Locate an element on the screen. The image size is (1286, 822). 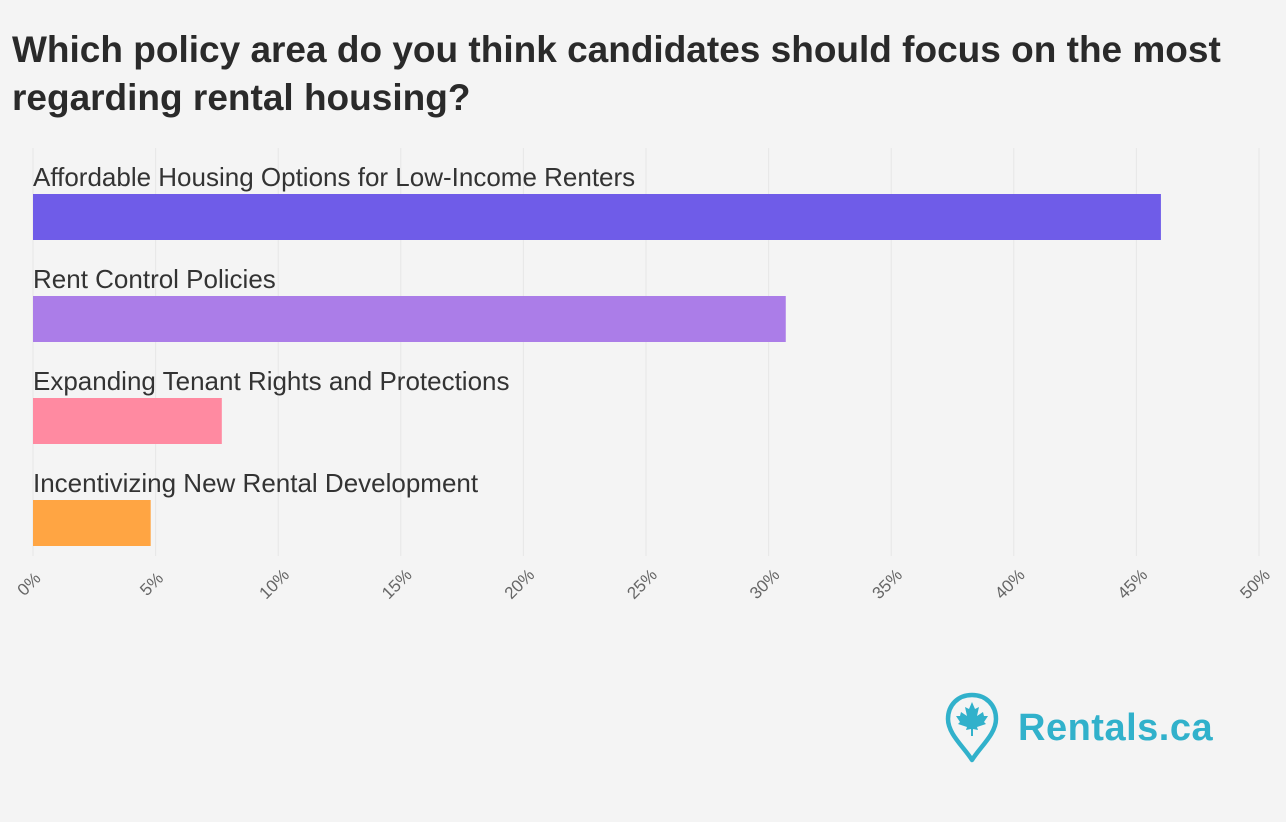
bar-category-label: Rent Control Policies is located at coordinates (154, 279).